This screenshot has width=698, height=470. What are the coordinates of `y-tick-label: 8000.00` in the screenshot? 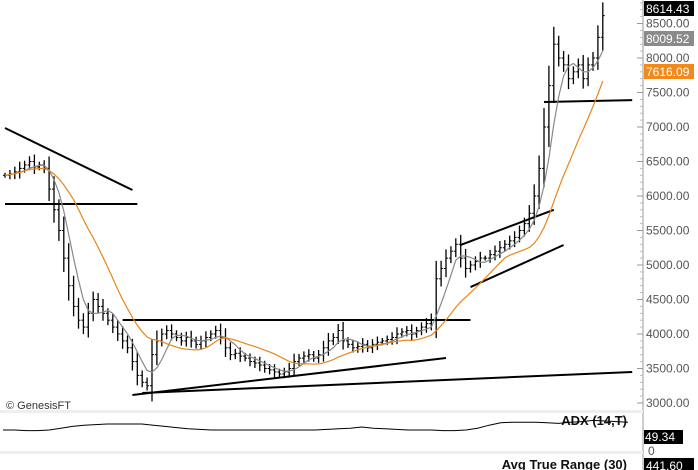 It's located at (668, 58).